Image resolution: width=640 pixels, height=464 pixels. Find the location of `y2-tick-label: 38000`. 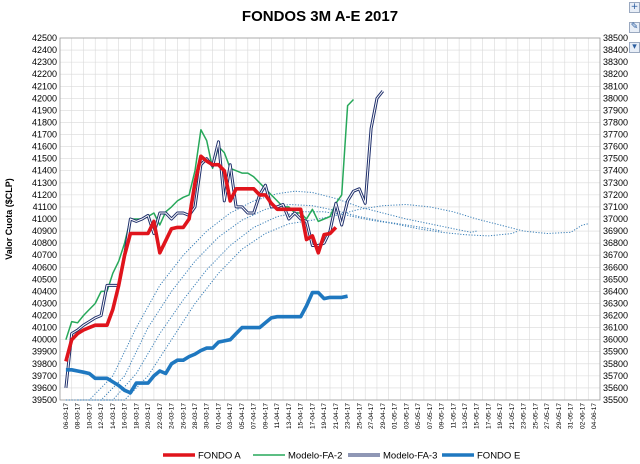

y2-tick-label: 38000 is located at coordinates (615, 98).